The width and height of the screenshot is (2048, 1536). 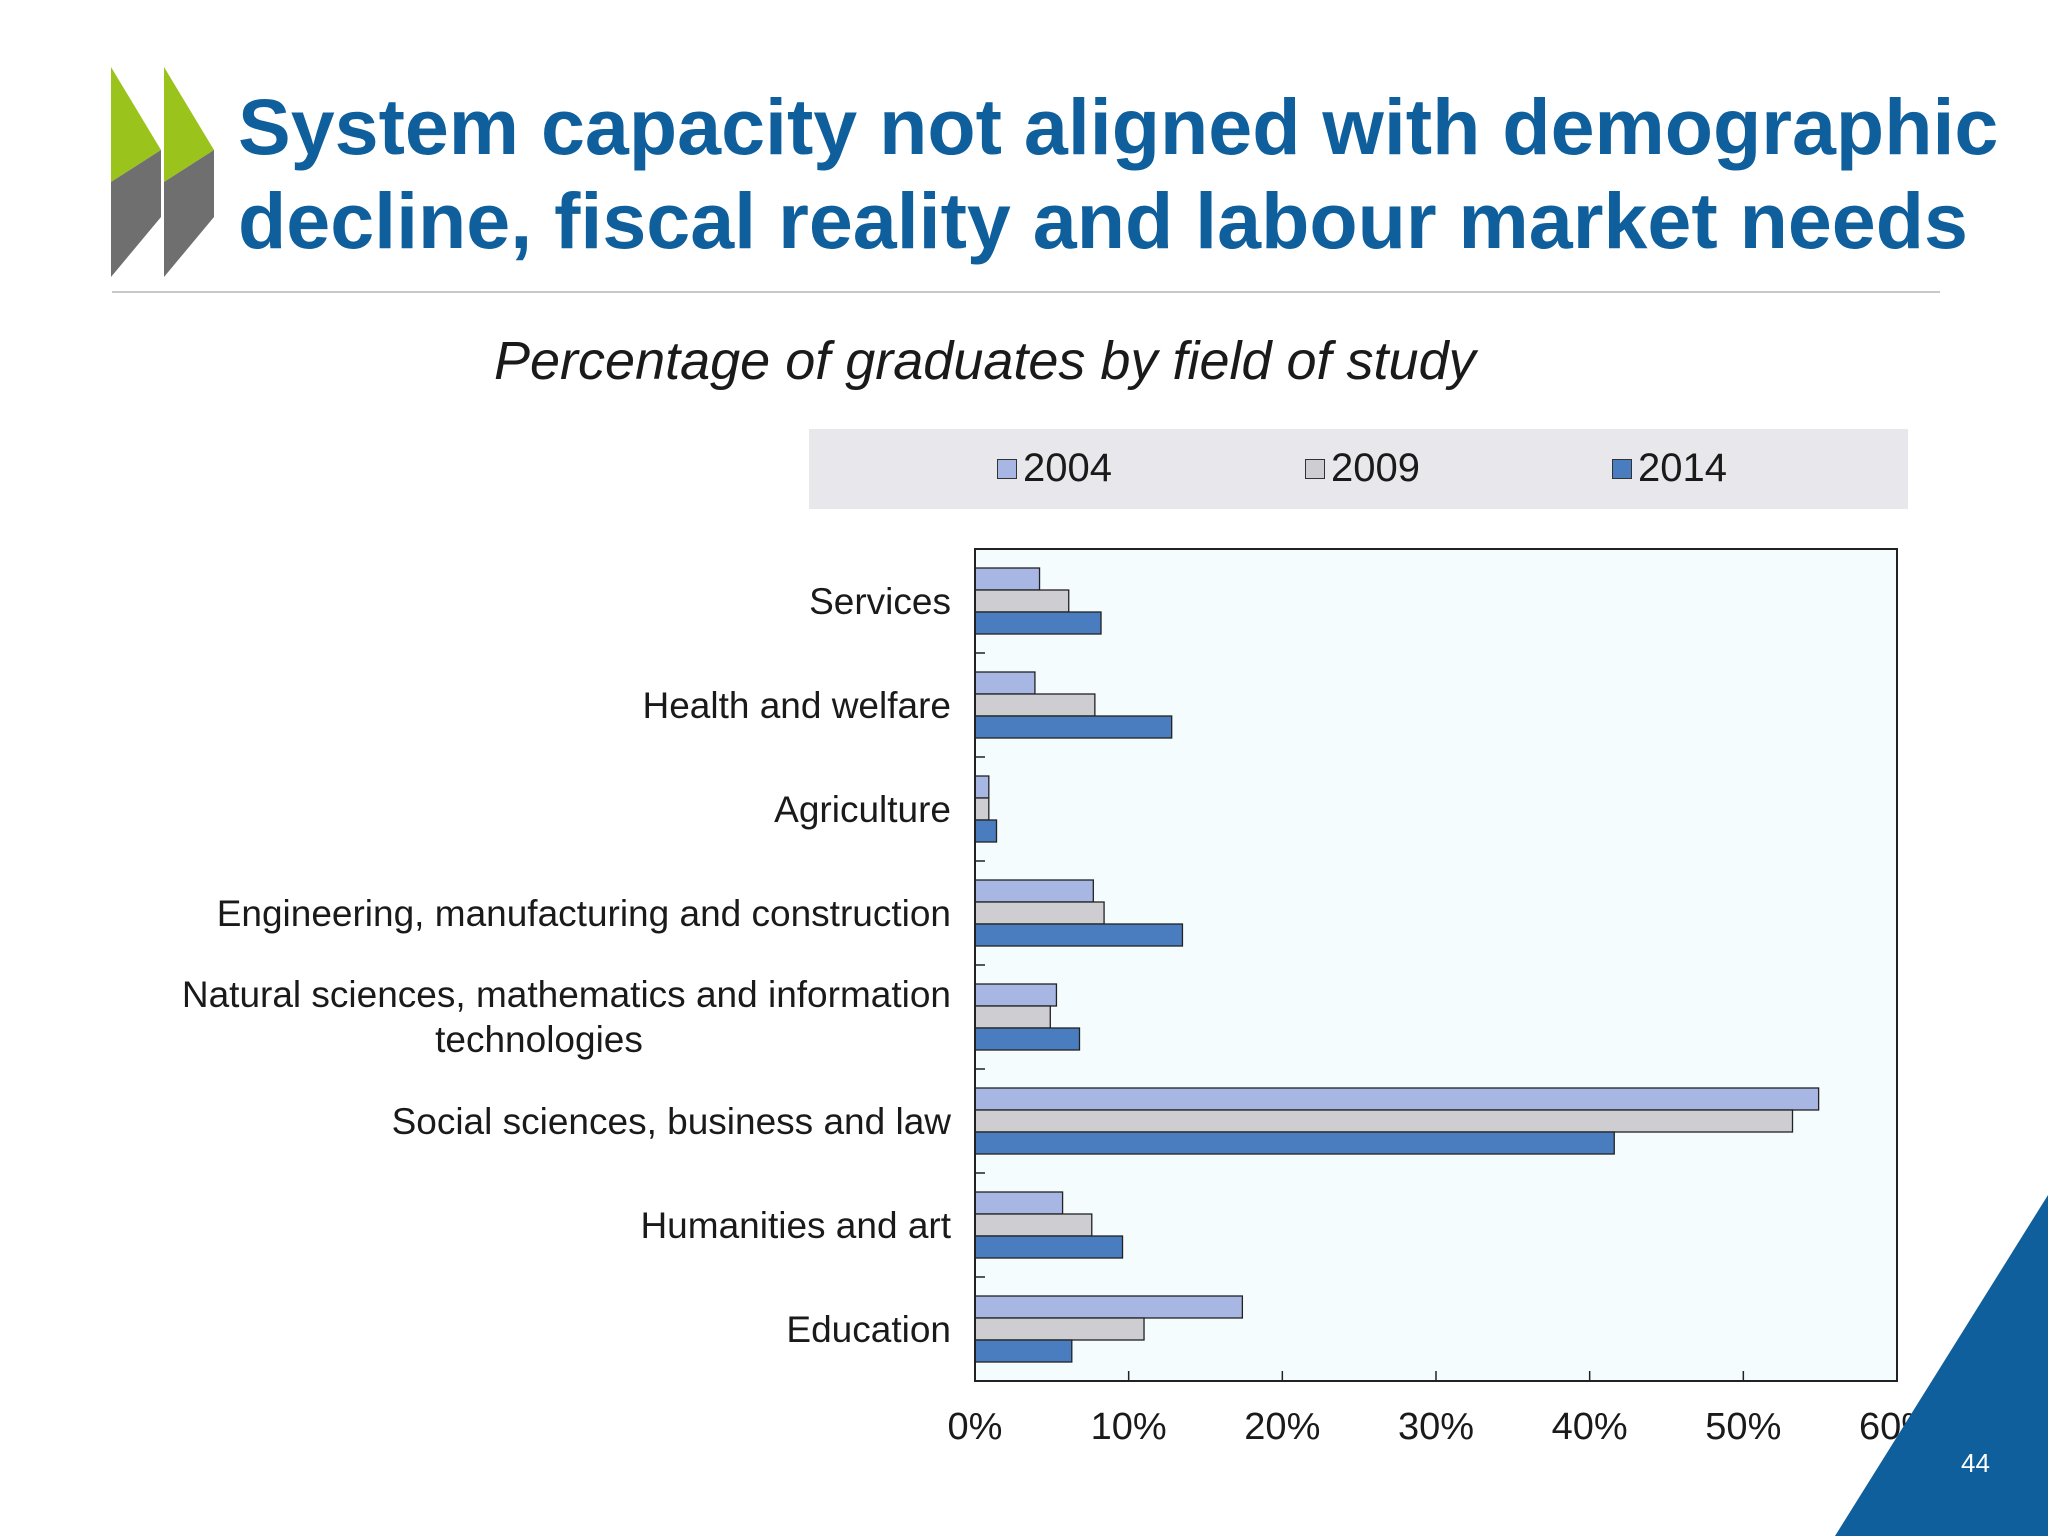 What do you see at coordinates (795, 1225) in the screenshot?
I see `category-label: Humanities and art` at bounding box center [795, 1225].